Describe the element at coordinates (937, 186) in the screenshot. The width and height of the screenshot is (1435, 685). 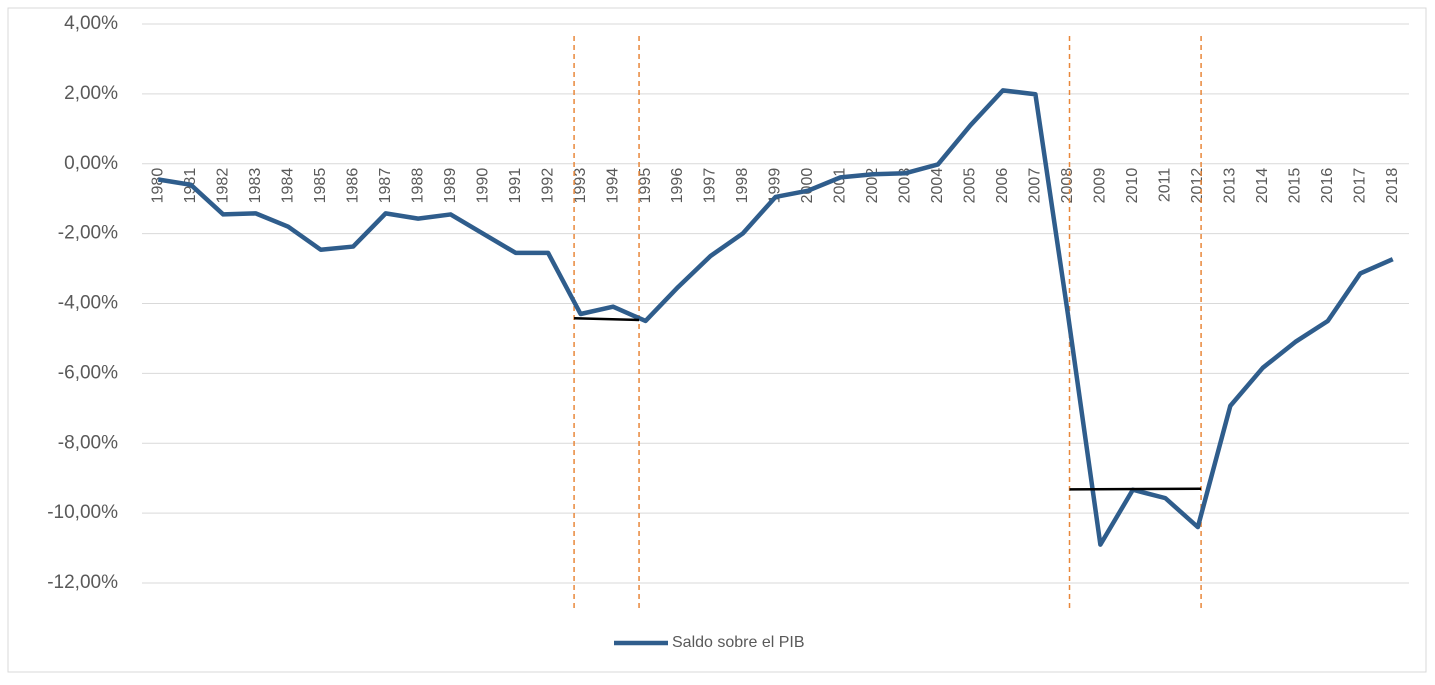
I see `x-tick-label: 2004` at that location.